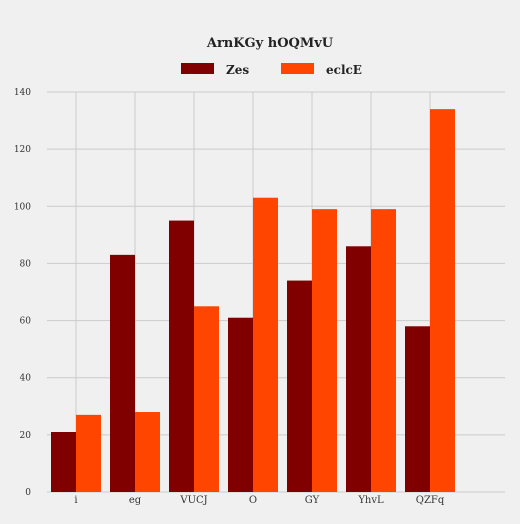 The width and height of the screenshot is (520, 524). What do you see at coordinates (383, 350) in the screenshot?
I see `bar-eclce-yhvl` at bounding box center [383, 350].